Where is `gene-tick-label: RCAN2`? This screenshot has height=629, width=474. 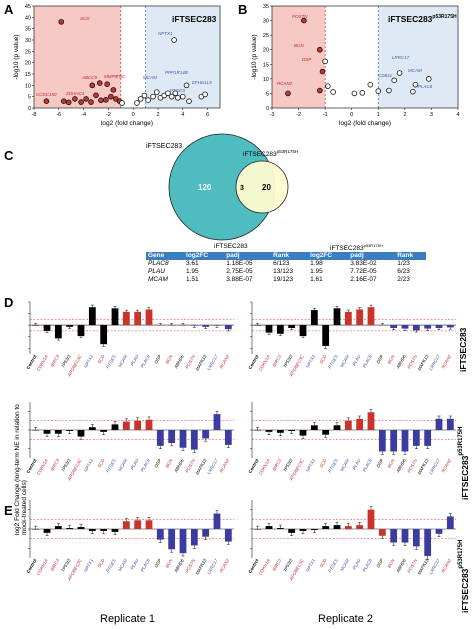
gene-tick-label: RCAN2 is located at coordinates (446, 362).